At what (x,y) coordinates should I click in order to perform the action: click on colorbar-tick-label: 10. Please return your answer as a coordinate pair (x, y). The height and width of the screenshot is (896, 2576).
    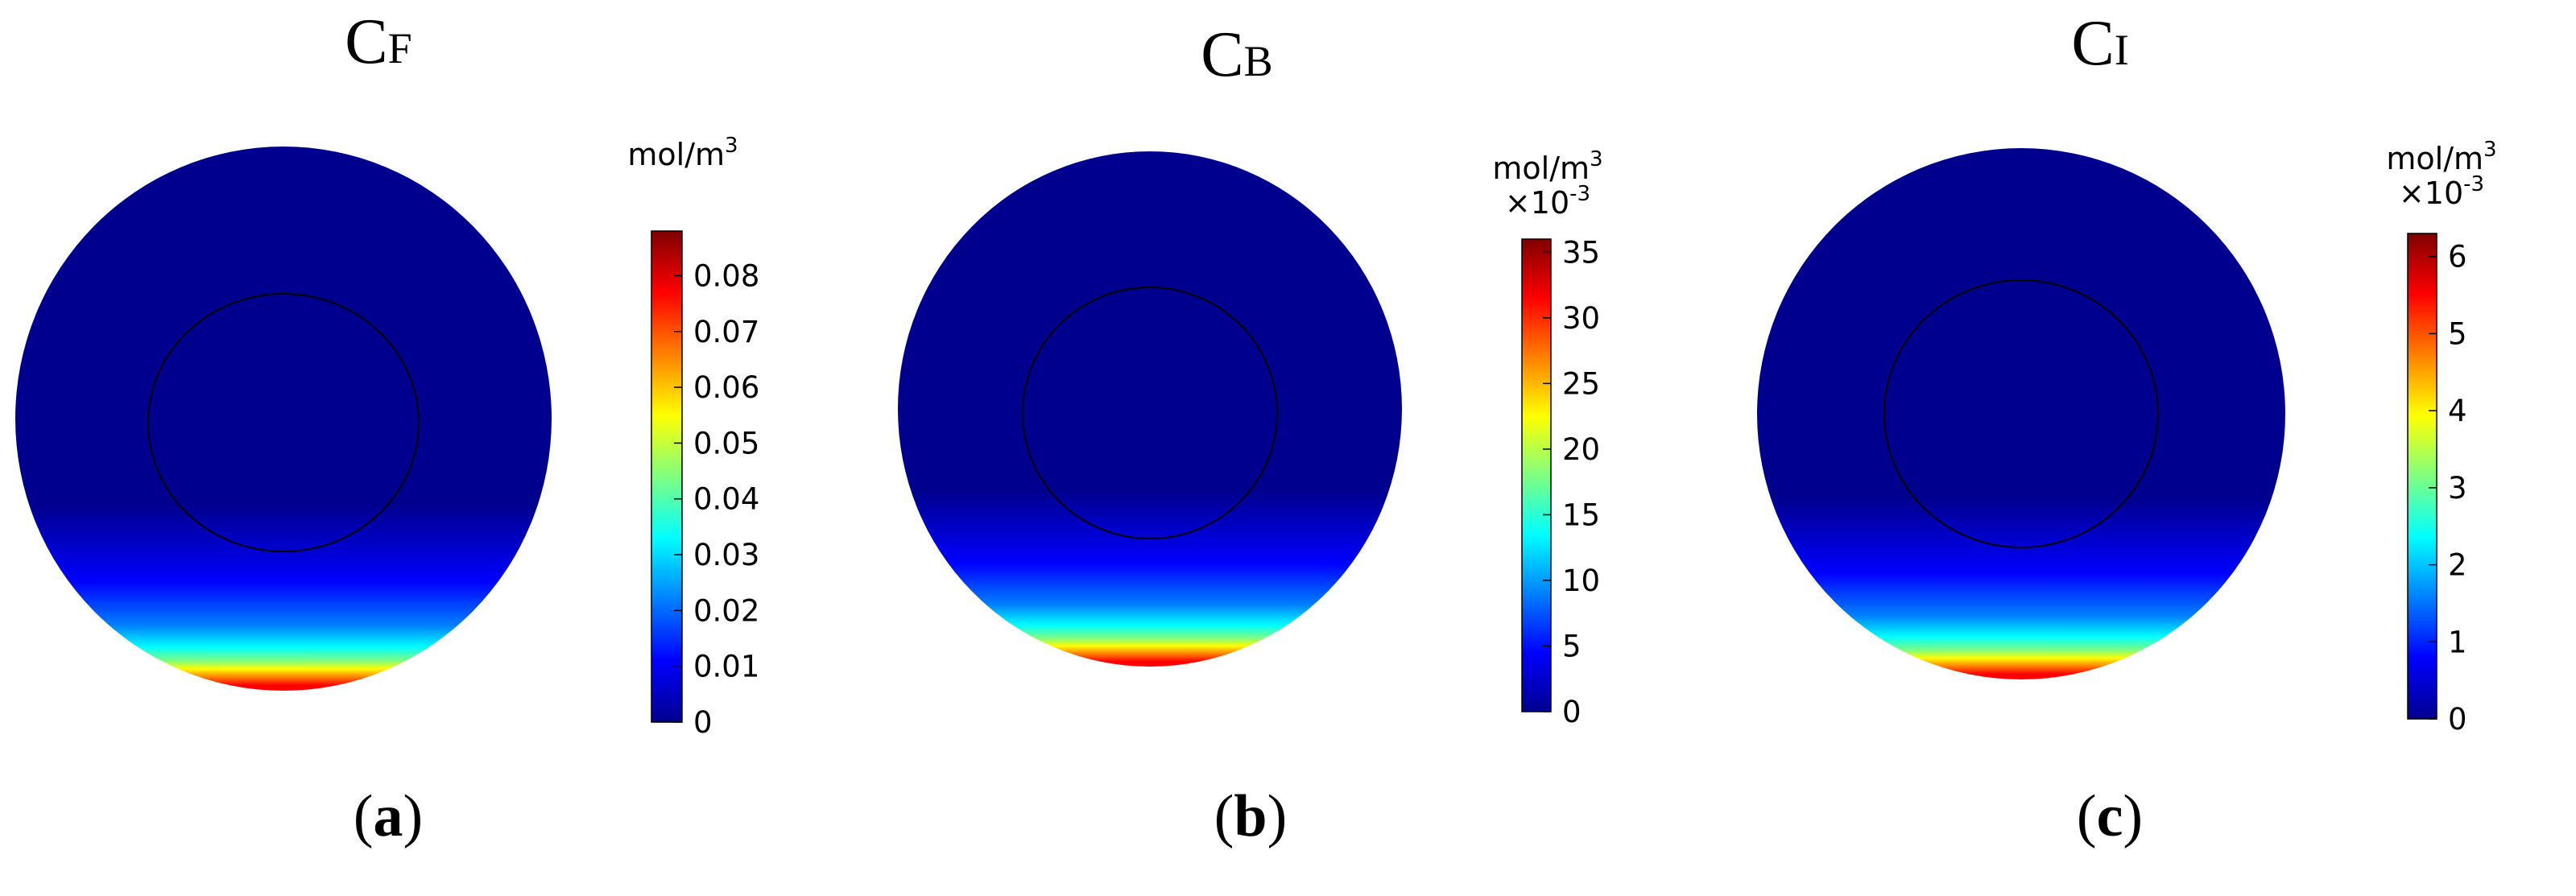
    Looking at the image, I should click on (1581, 581).